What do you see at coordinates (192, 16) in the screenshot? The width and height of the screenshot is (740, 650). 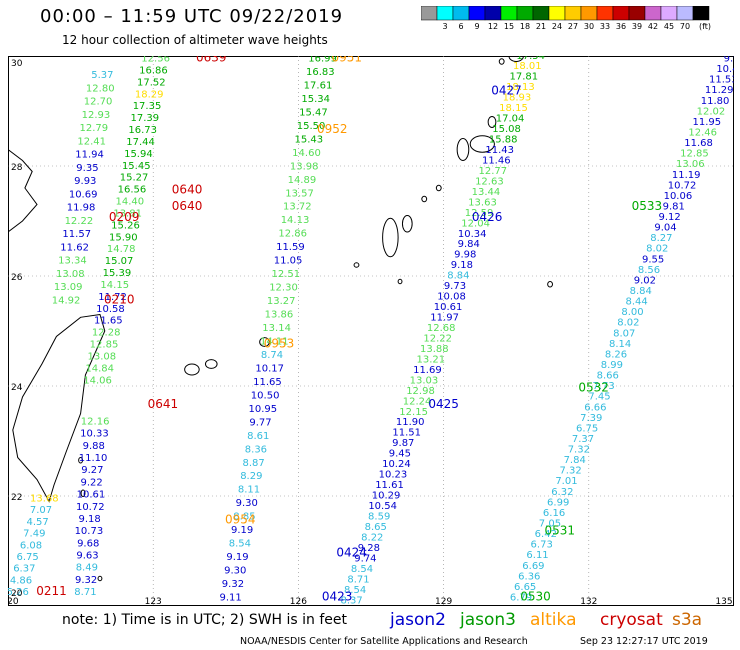 I see `page-title: 00:00 – 11:59 UTC 09/22/2019` at bounding box center [192, 16].